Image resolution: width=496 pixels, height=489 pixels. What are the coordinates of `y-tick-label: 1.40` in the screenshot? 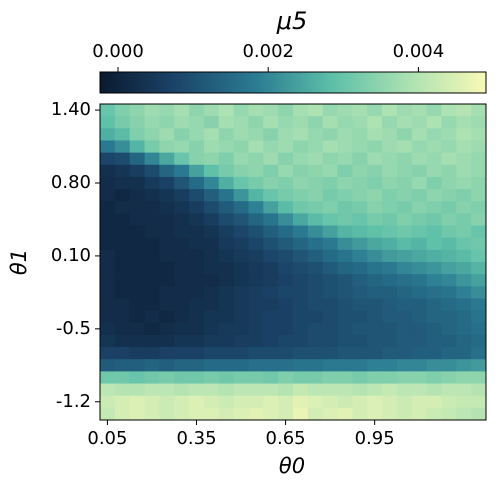 It's located at (71, 109).